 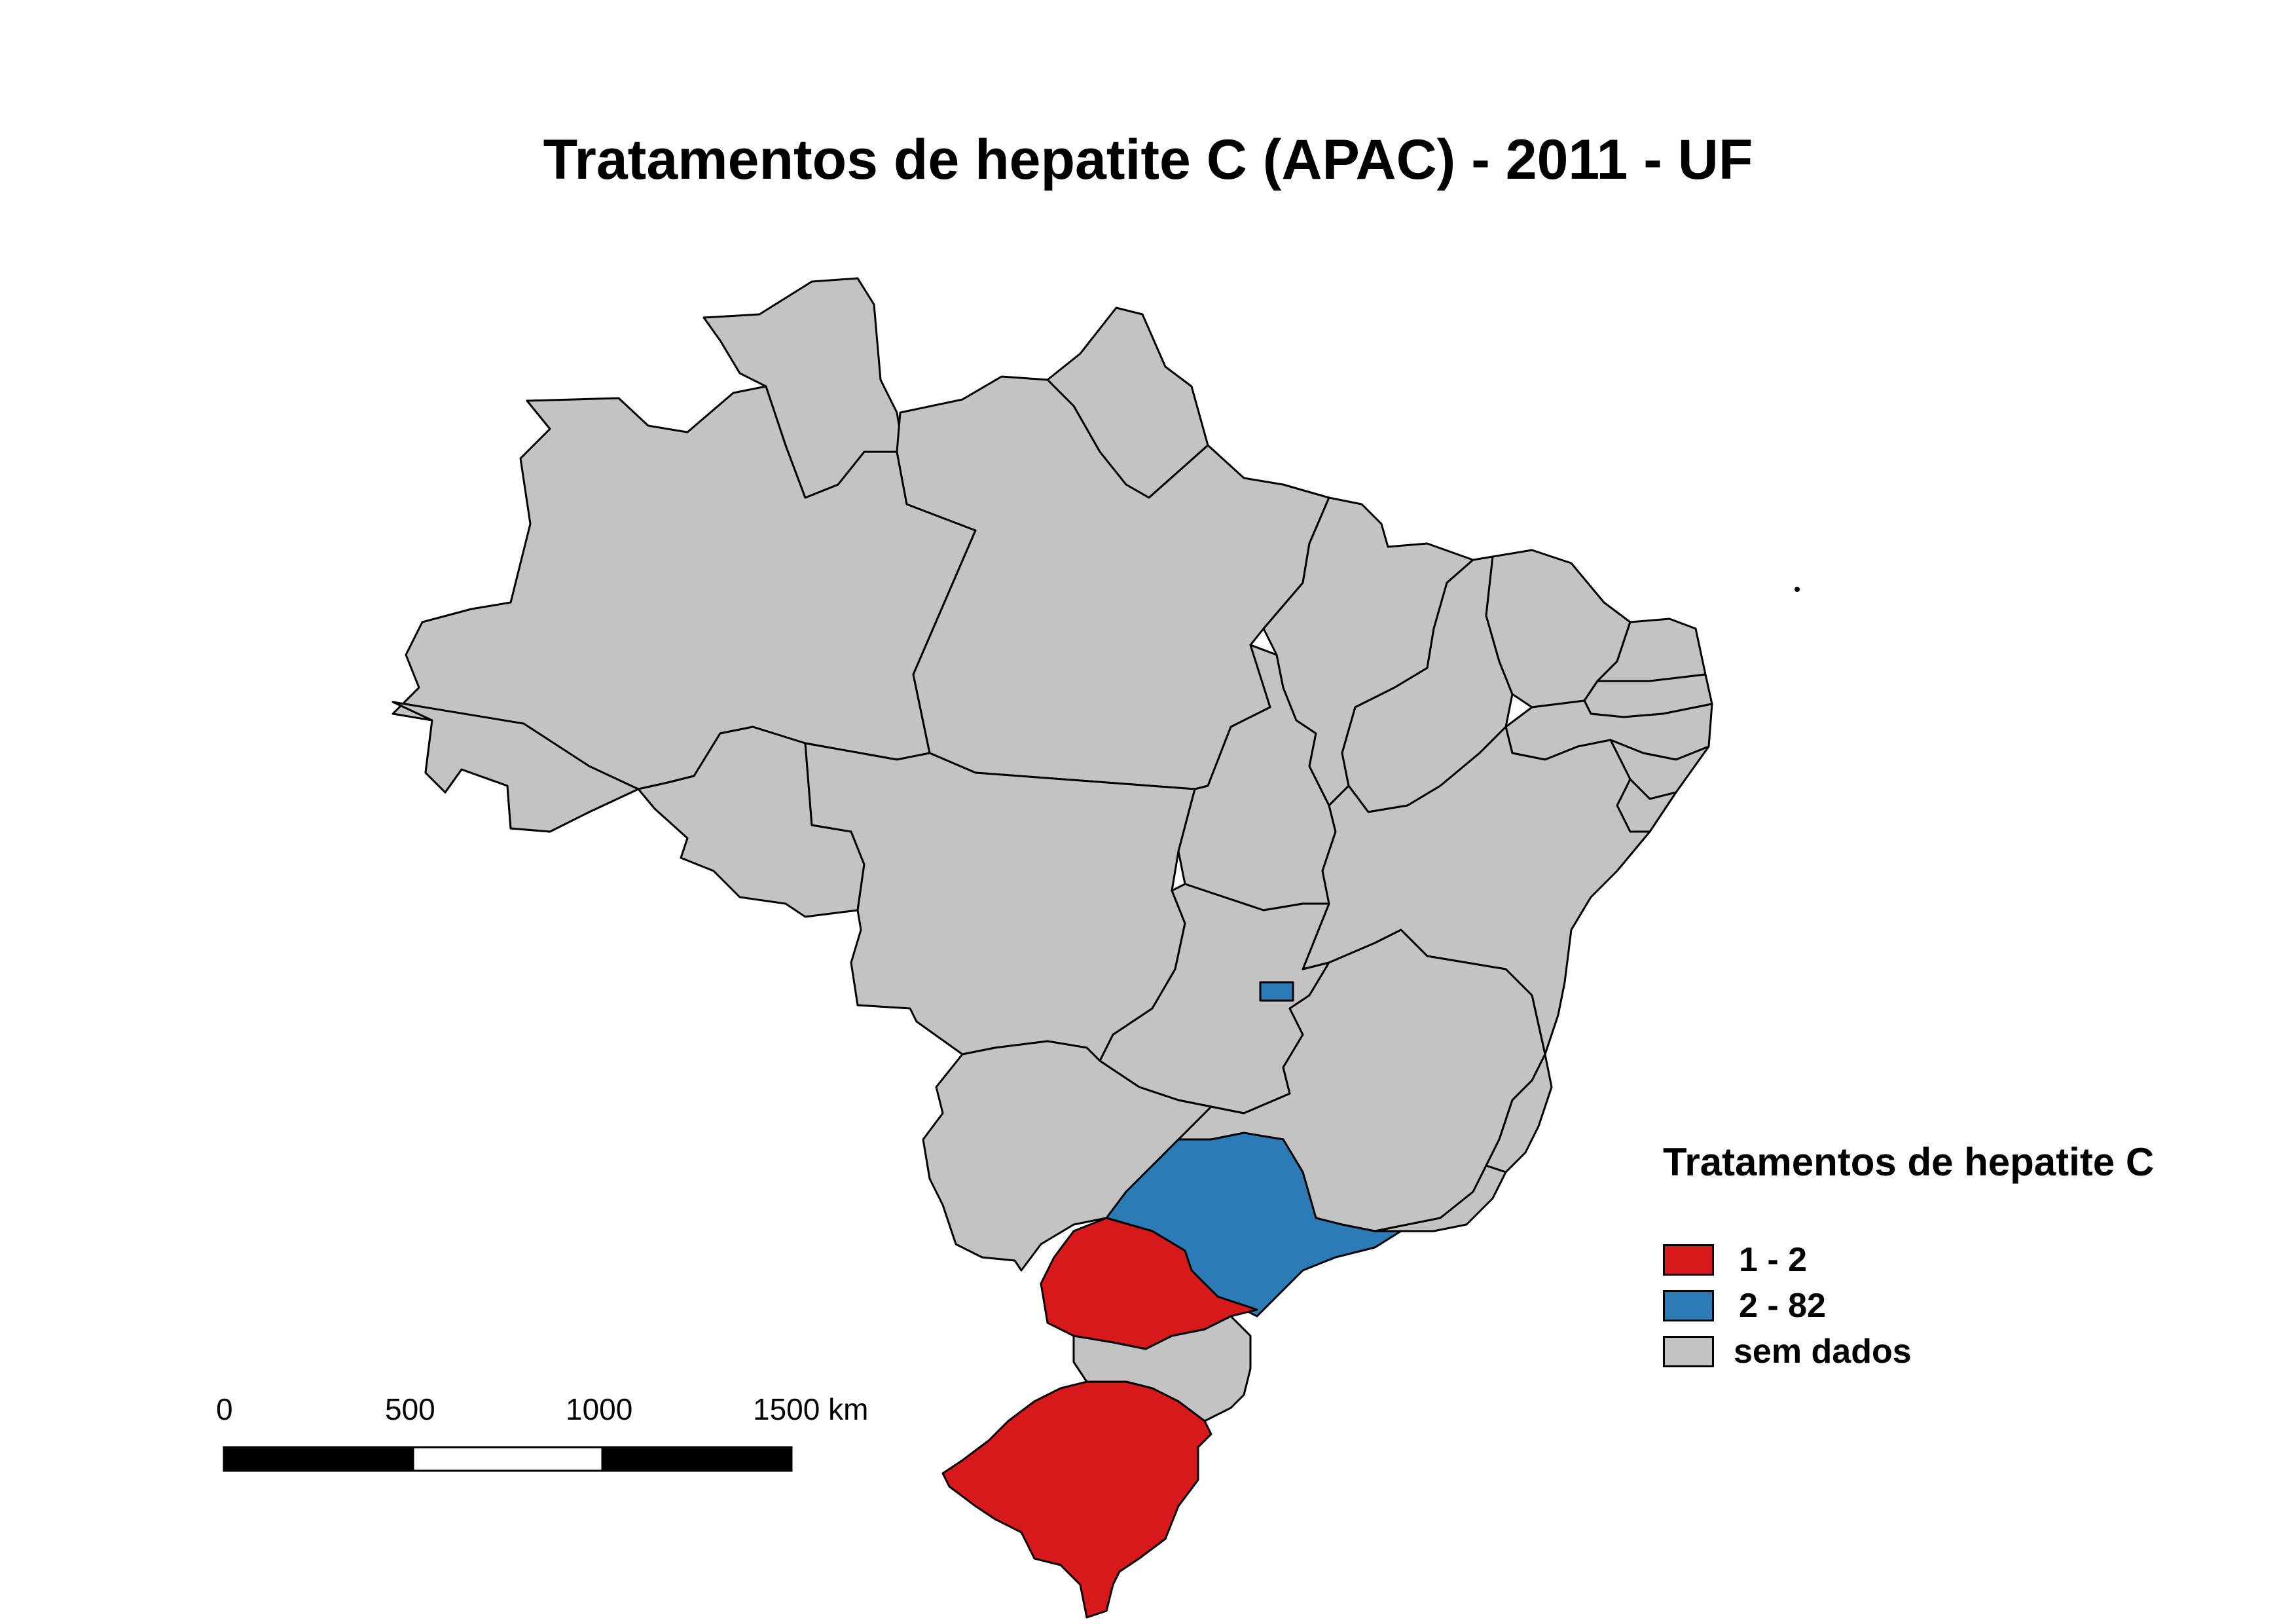 What do you see at coordinates (1908, 1260) in the screenshot?
I see `legend-item-1-2: 1 - 2` at bounding box center [1908, 1260].